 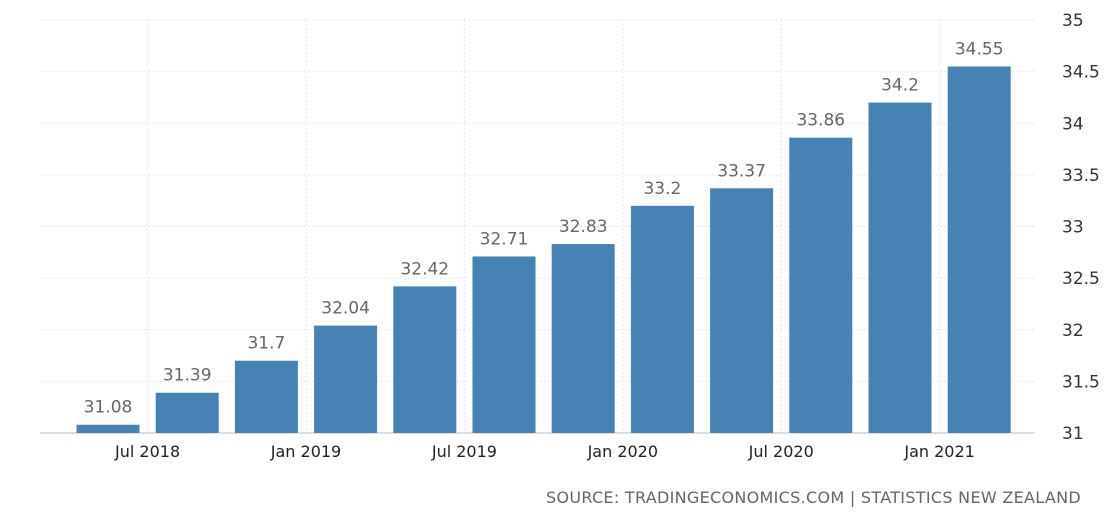 What do you see at coordinates (147, 451) in the screenshot?
I see `x-tick-label: Jul 2018` at bounding box center [147, 451].